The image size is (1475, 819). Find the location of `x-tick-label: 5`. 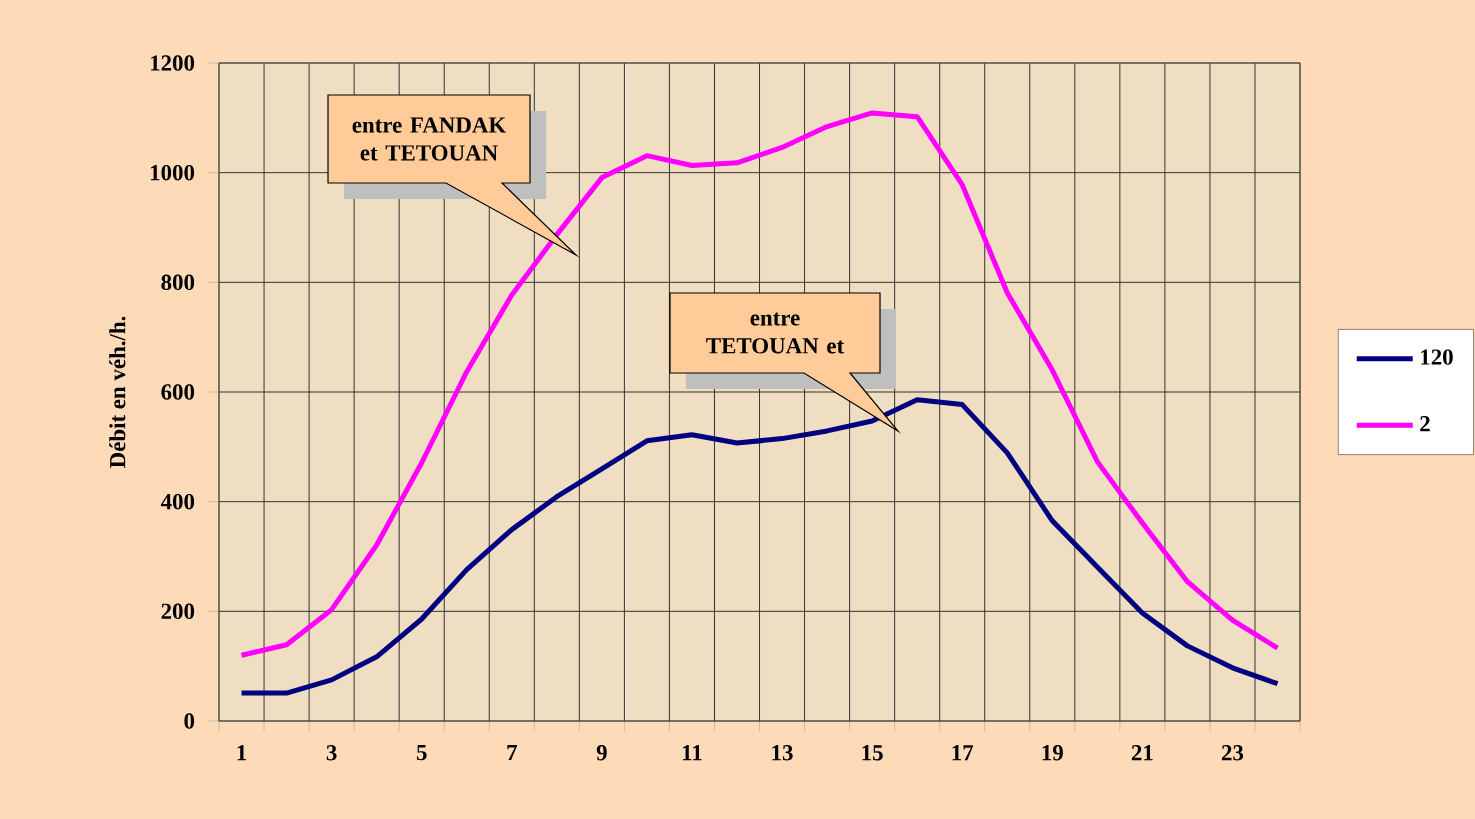

x-tick-label: 5 is located at coordinates (421, 753).